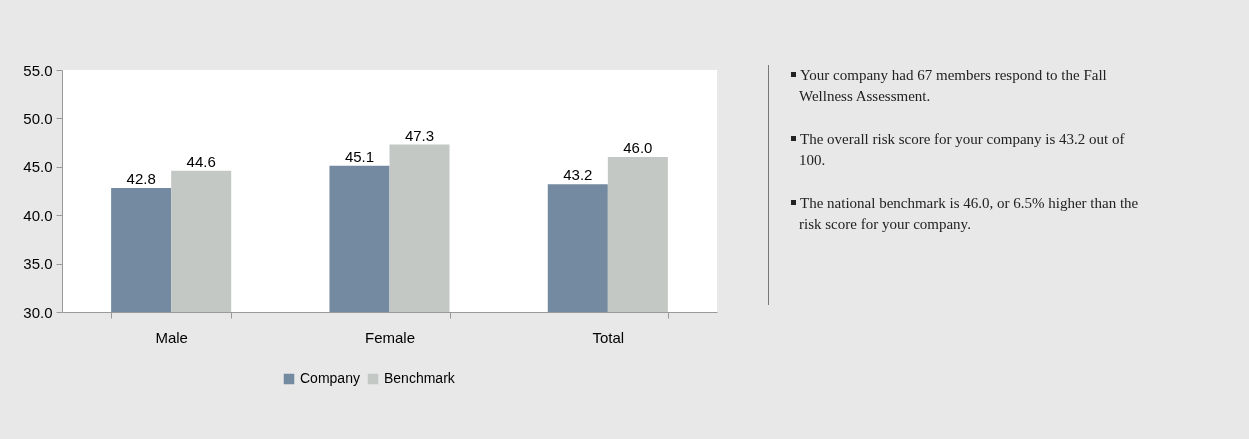 The width and height of the screenshot is (1249, 439). What do you see at coordinates (420, 378) in the screenshot?
I see `legend-label: Benchmark` at bounding box center [420, 378].